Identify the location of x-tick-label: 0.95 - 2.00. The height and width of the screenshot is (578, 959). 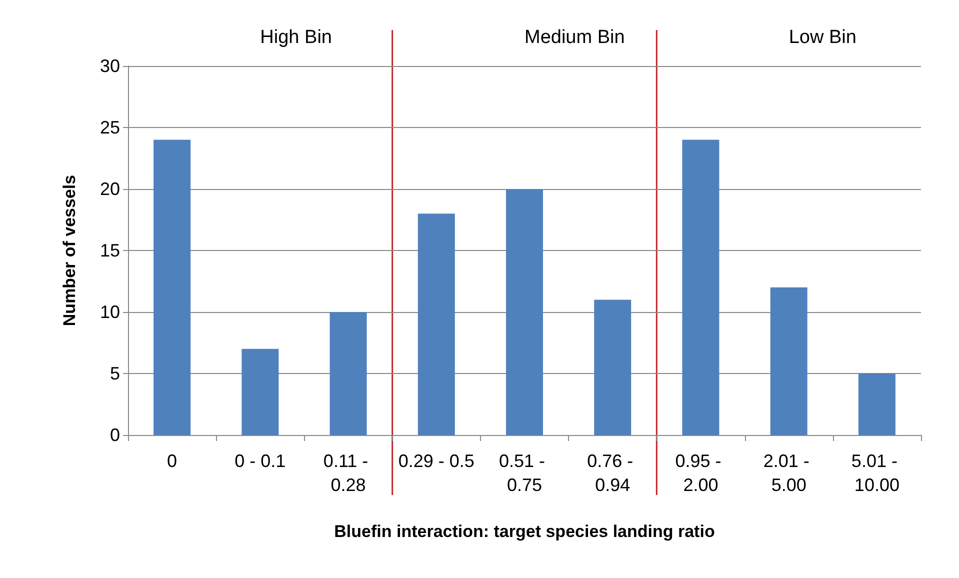
(700, 473).